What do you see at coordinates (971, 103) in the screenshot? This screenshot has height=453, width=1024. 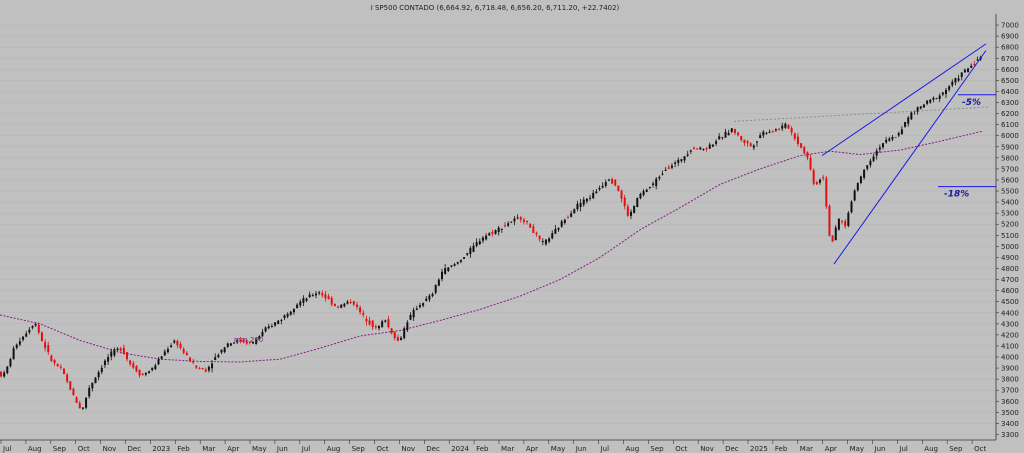 I see `annotation-0: -5%` at bounding box center [971, 103].